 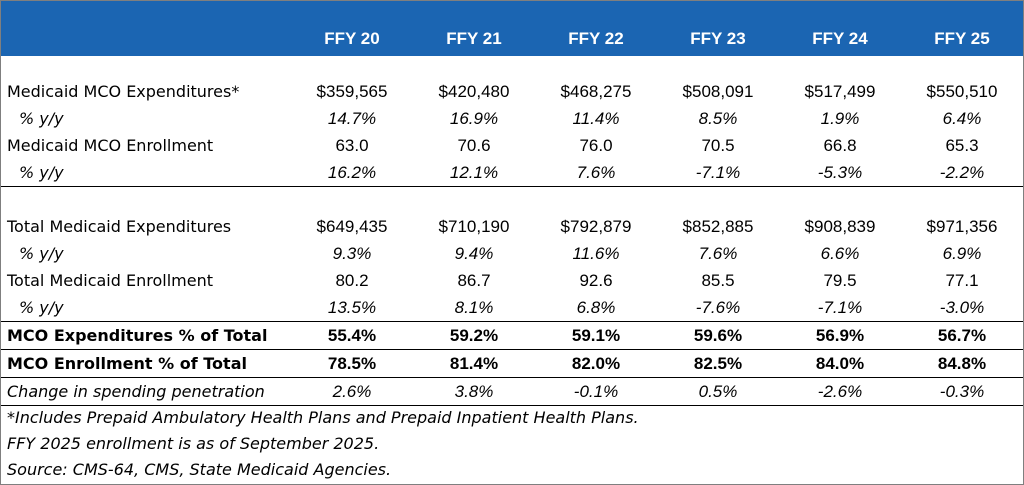 I want to click on row-label: Total Medicaid Enrollment, so click(x=110, y=280).